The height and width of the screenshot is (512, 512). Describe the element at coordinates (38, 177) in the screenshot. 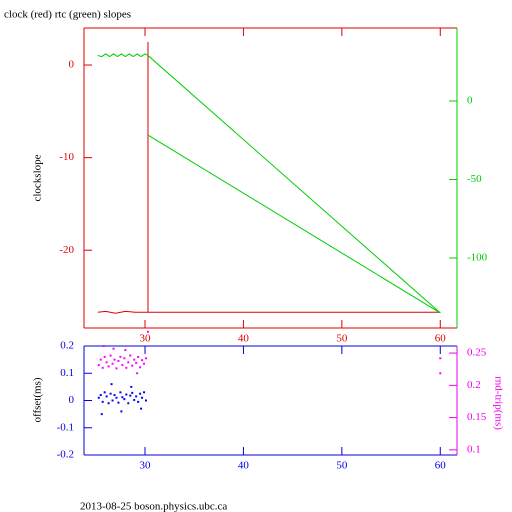

I see `y-axis-label: clockslope` at that location.